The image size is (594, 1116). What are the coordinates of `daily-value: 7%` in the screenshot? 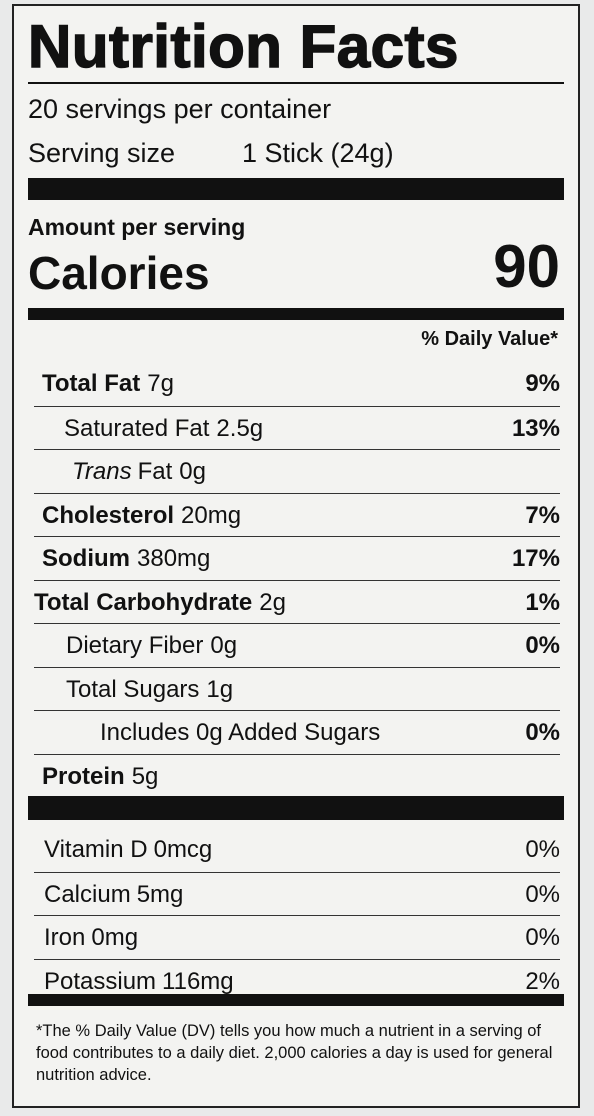 It's located at (542, 515).